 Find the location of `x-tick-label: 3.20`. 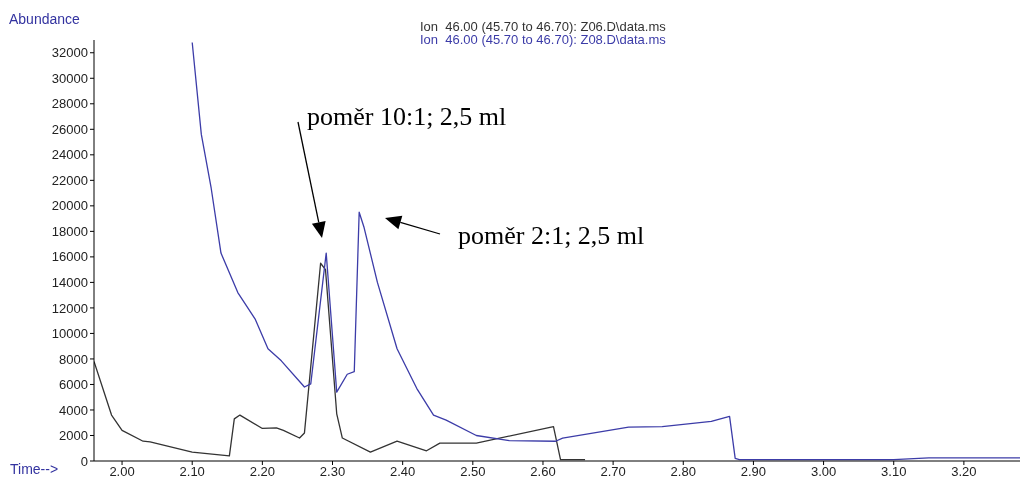

x-tick-label: 3.20 is located at coordinates (964, 472).